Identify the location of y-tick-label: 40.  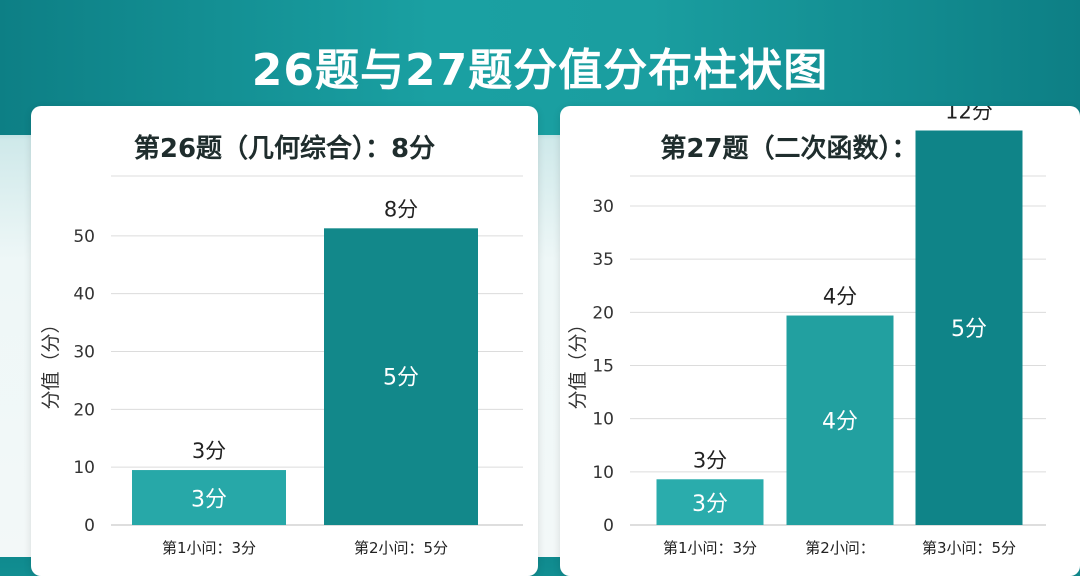
(84, 295).